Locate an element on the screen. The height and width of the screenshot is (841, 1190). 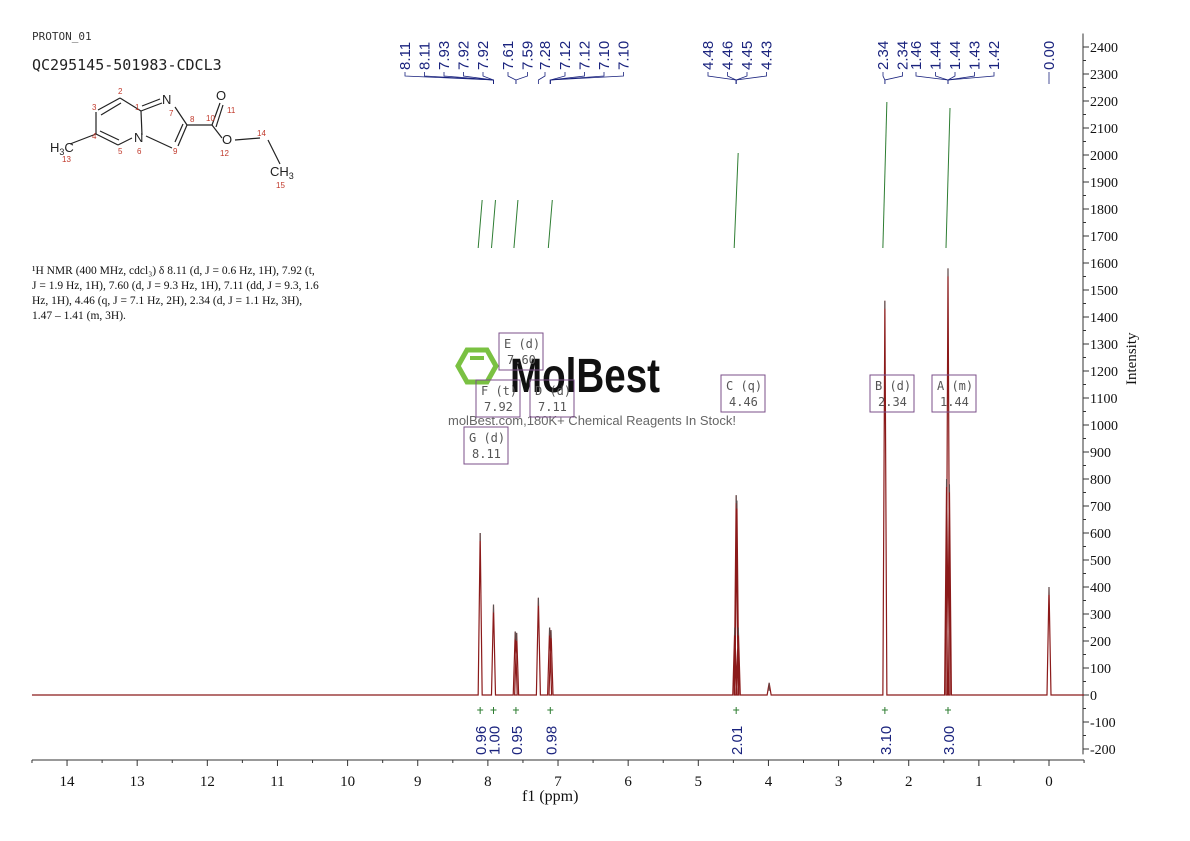
x-tick-label: 12 is located at coordinates (207, 782).